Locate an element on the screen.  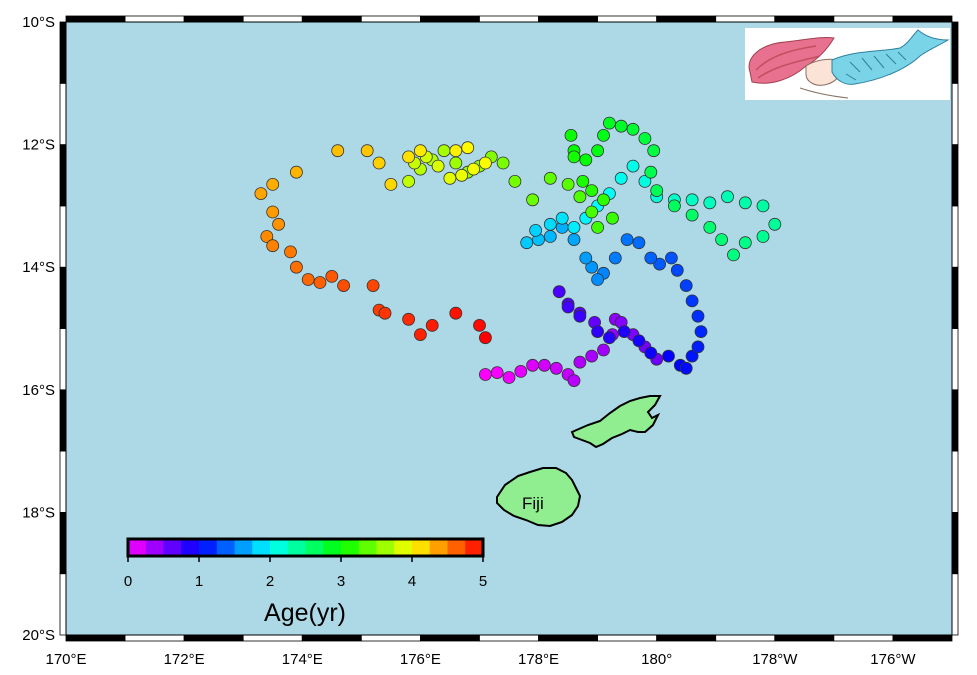
lon-tick-label: 176°E is located at coordinates (420, 659).